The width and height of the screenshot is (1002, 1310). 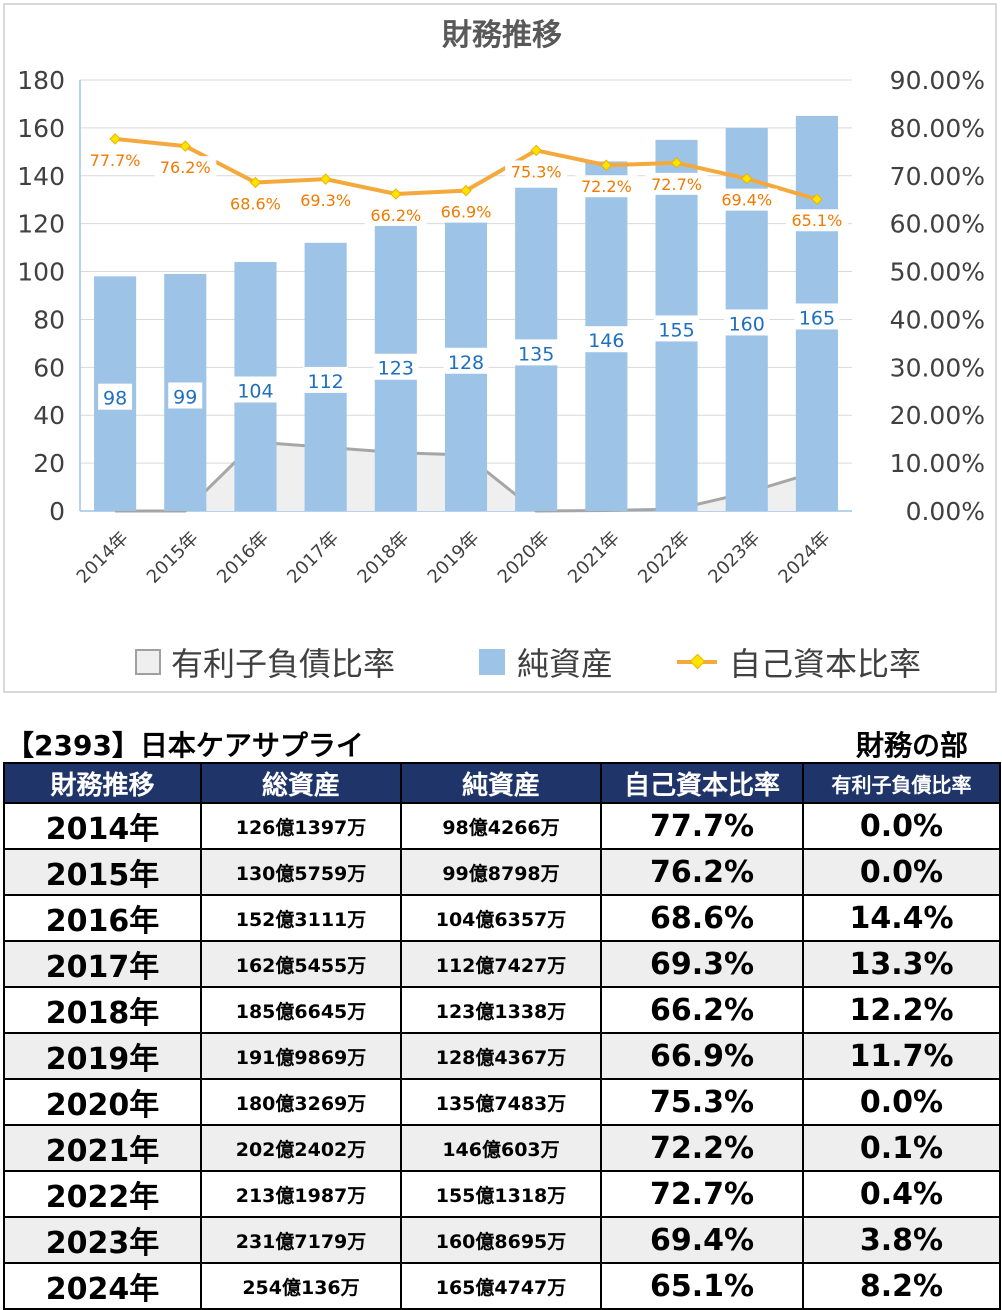 I want to click on bar-data-label: 128, so click(x=466, y=363).